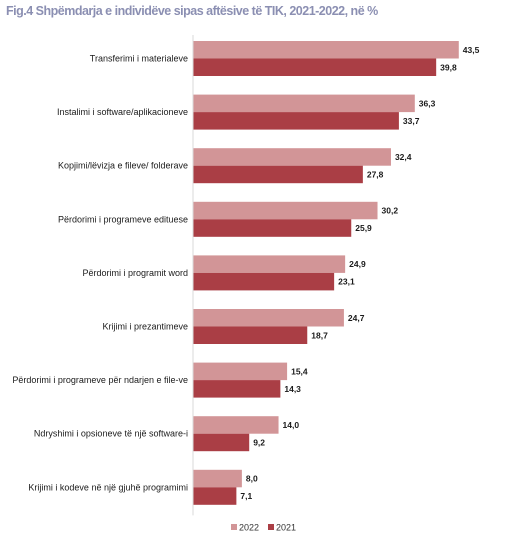  I want to click on value-label: 33,7, so click(411, 121).